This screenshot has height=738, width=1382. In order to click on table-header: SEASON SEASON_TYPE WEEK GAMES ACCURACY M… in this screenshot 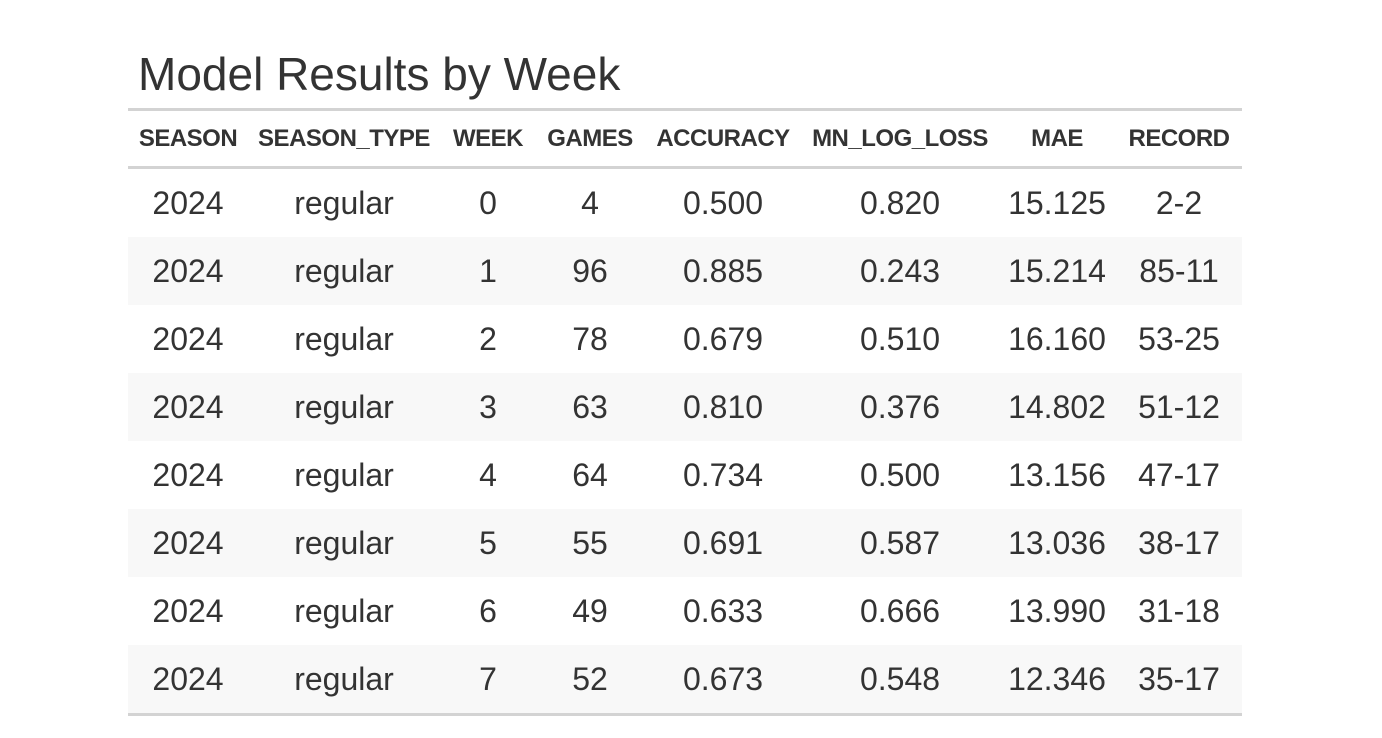, I will do `click(685, 139)`.